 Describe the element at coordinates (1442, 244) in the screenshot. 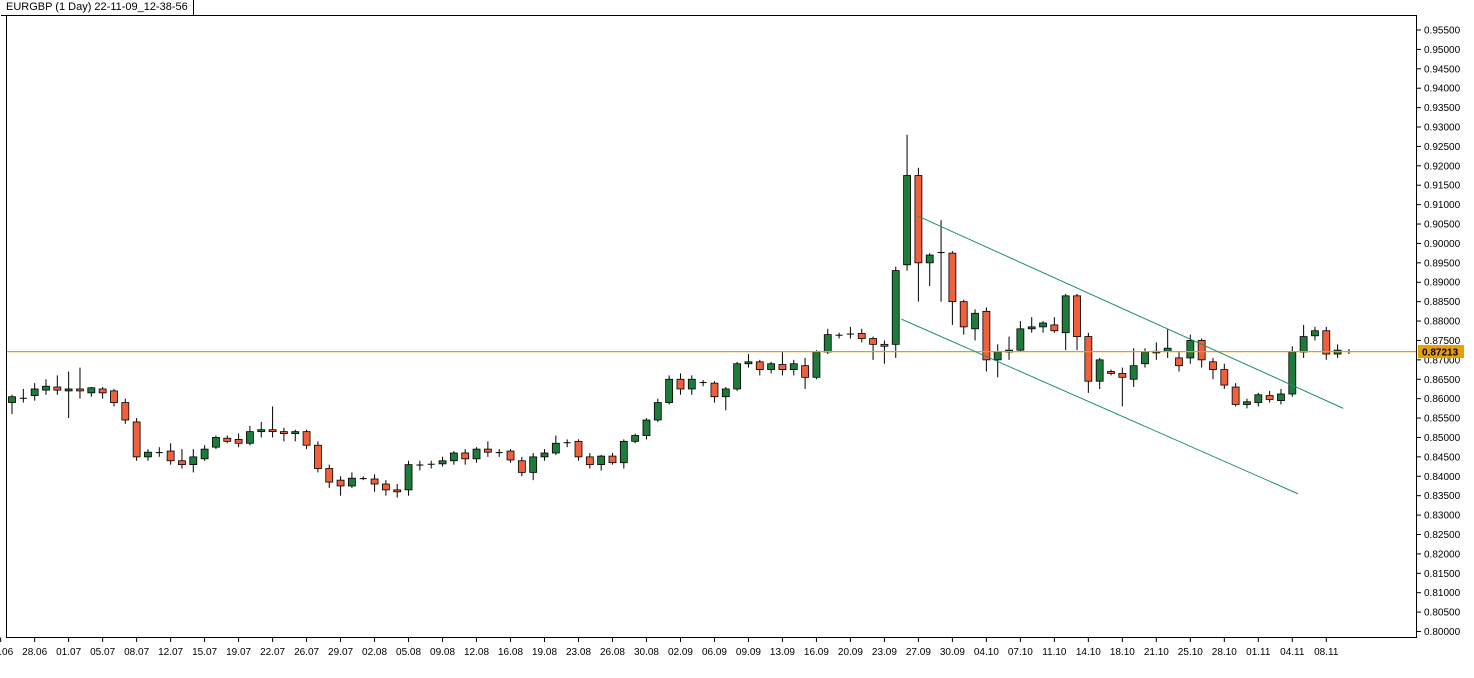

I see `y-tick-label: 0.90000` at that location.